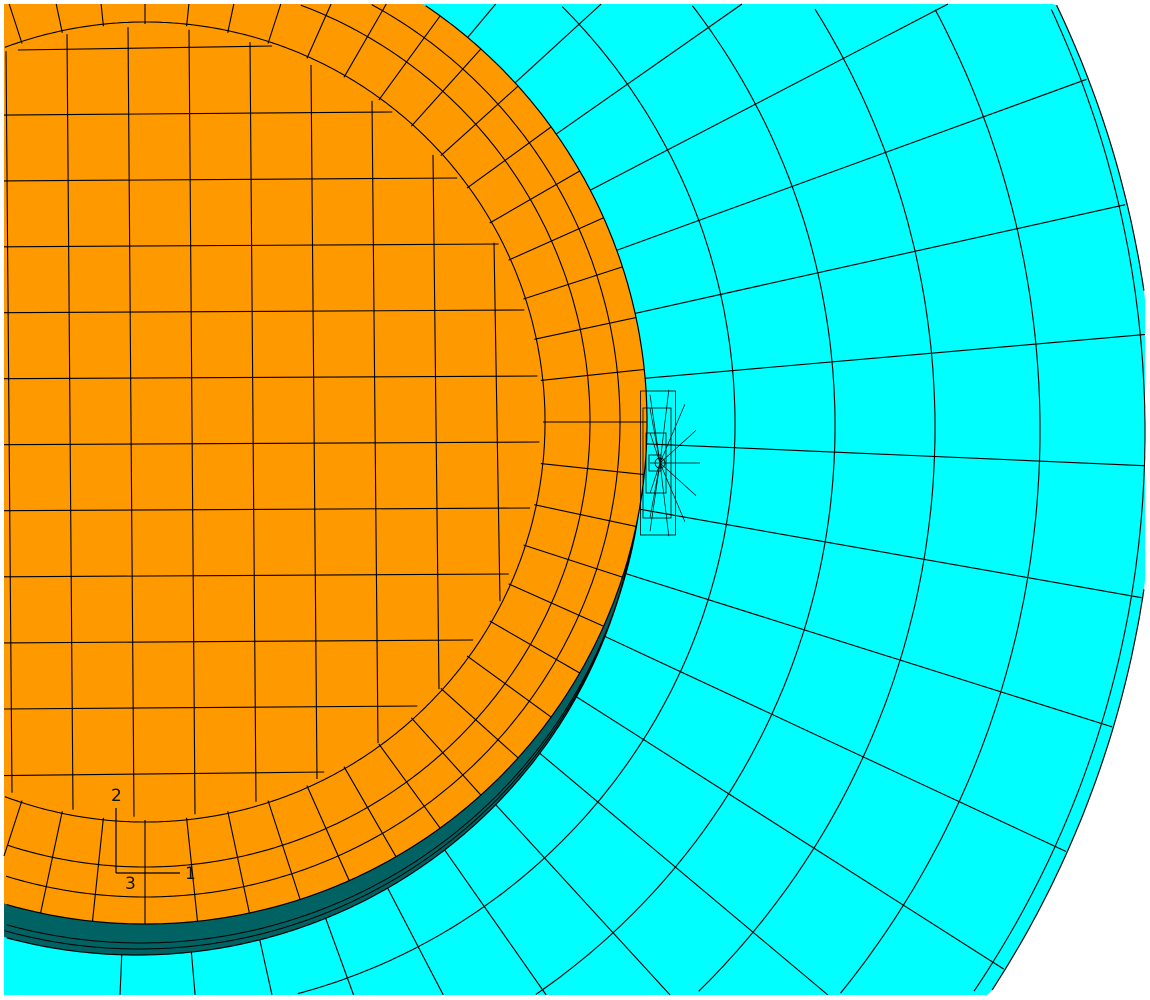 Image resolution: width=1150 pixels, height=1000 pixels. I want to click on refined-mesh-region, so click(670, 463).